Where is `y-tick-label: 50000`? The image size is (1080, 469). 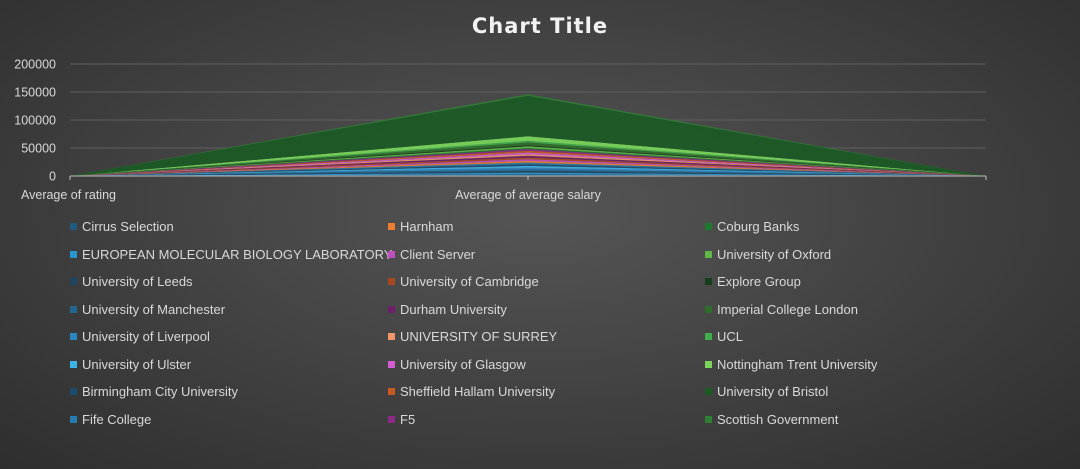 y-tick-label: 50000 is located at coordinates (38, 149).